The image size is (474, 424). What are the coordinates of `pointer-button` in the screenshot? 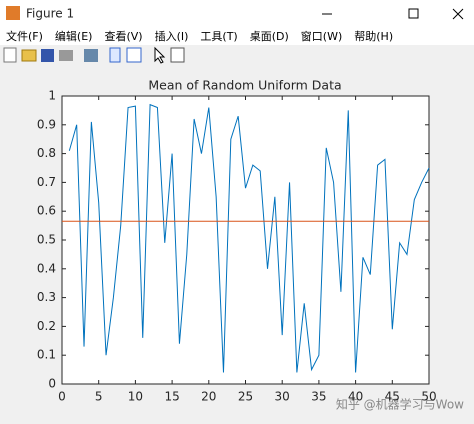 It's located at (160, 55).